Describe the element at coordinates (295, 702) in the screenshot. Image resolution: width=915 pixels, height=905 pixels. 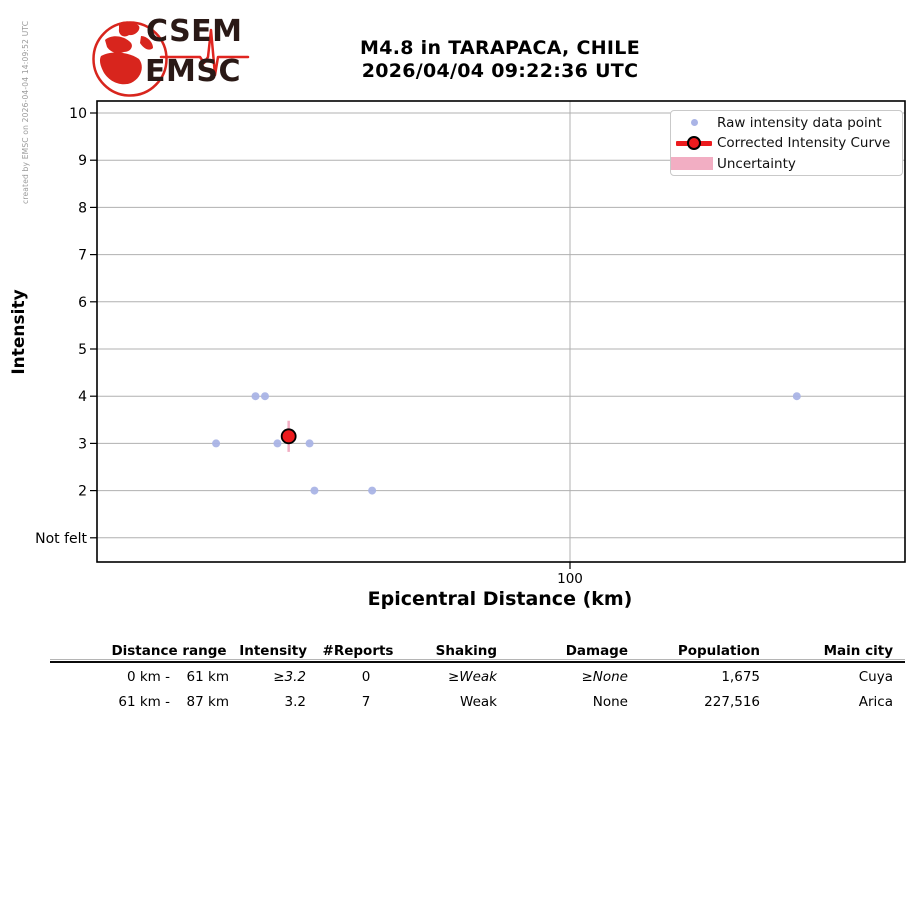
I see `table-cell-intensity: 3.2` at that location.